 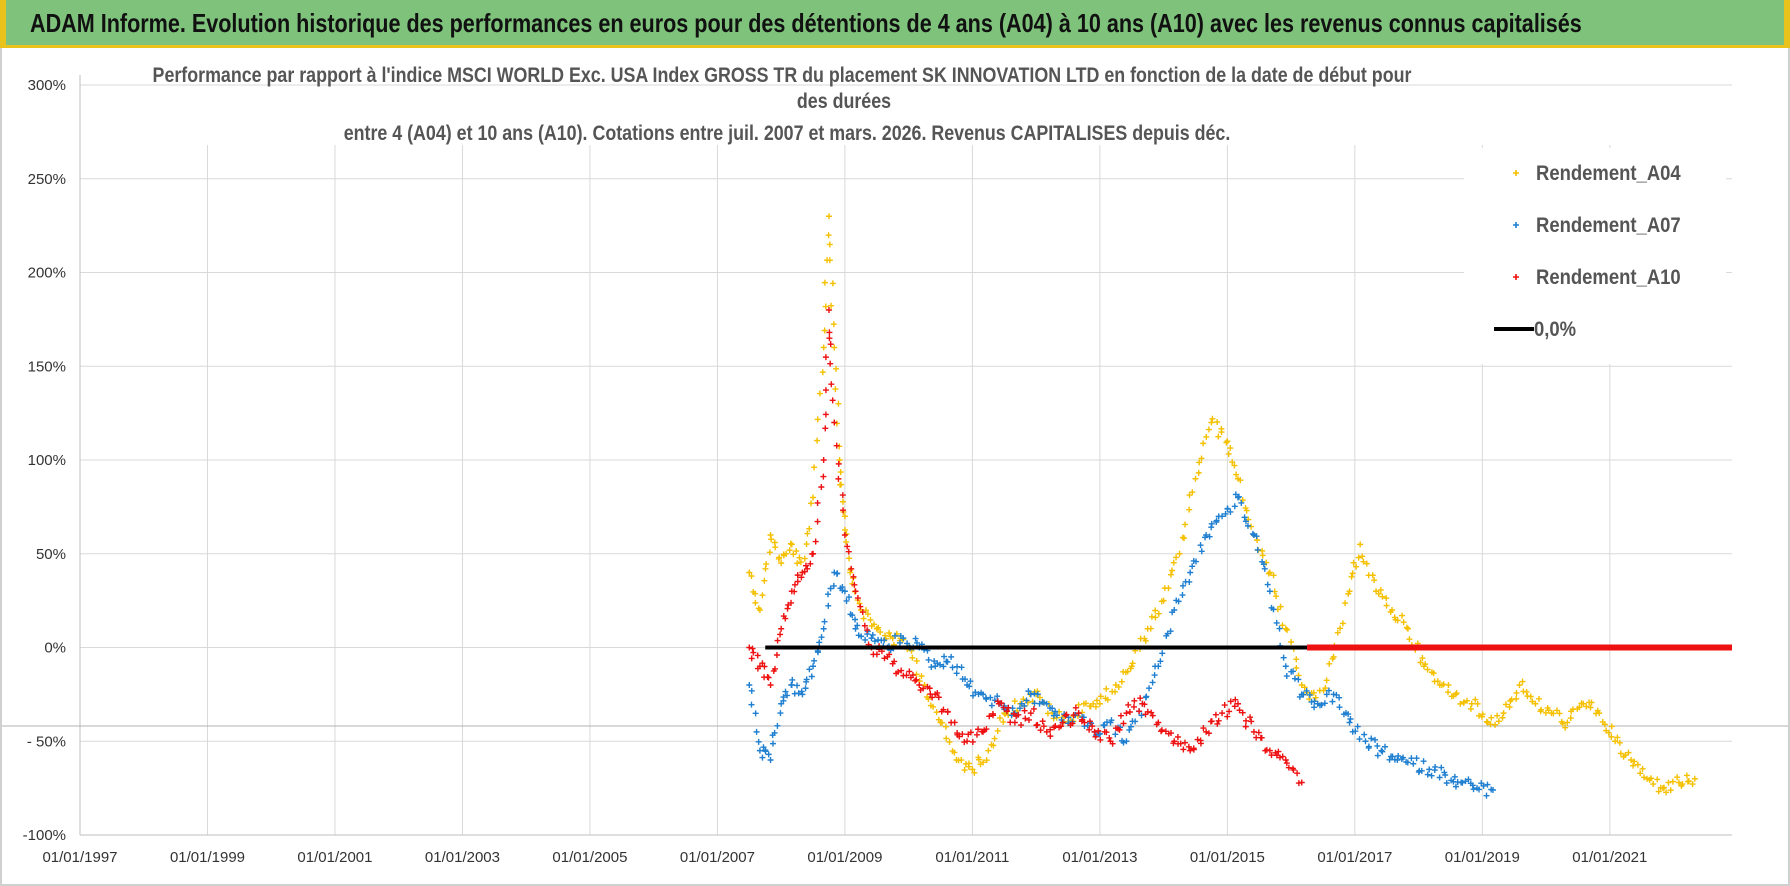 I want to click on y-tick-label: -100%, so click(x=44, y=835).